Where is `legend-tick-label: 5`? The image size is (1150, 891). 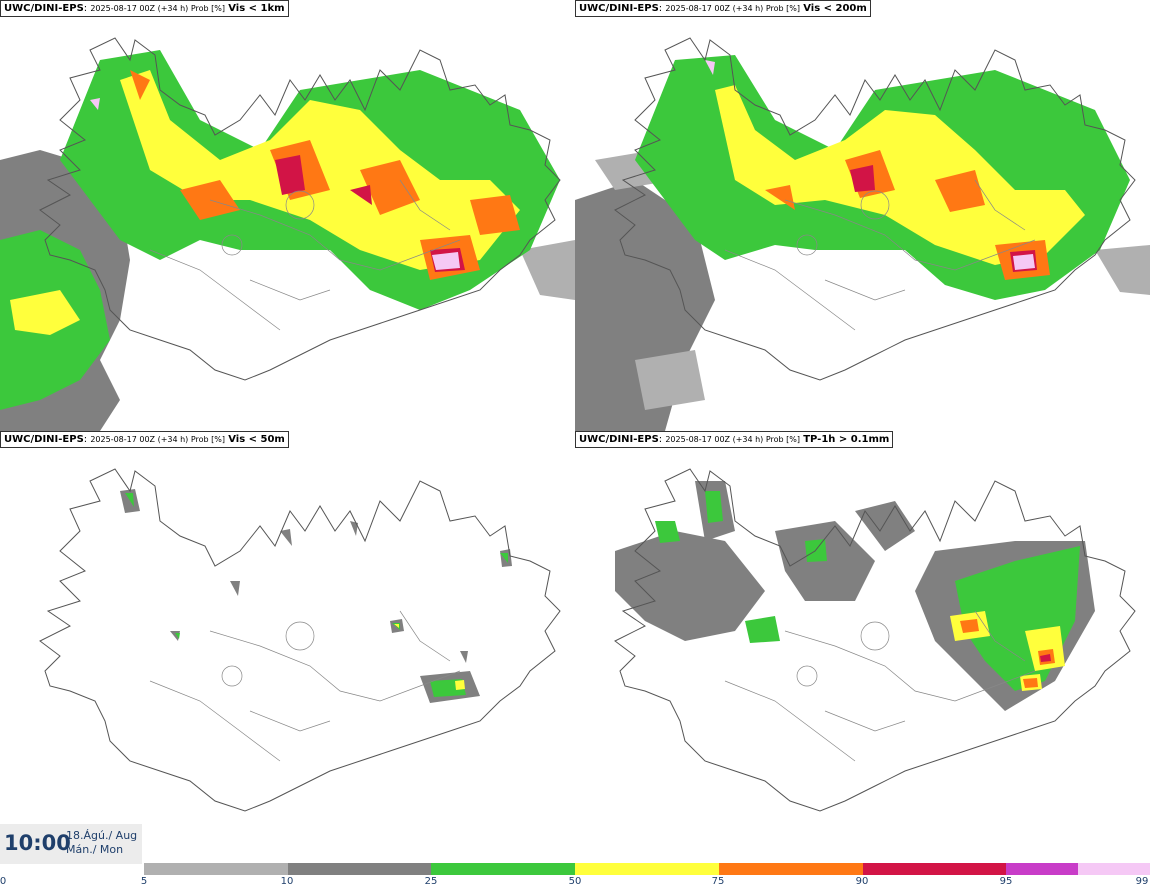
legend-tick-label: 5 is located at coordinates (144, 881).